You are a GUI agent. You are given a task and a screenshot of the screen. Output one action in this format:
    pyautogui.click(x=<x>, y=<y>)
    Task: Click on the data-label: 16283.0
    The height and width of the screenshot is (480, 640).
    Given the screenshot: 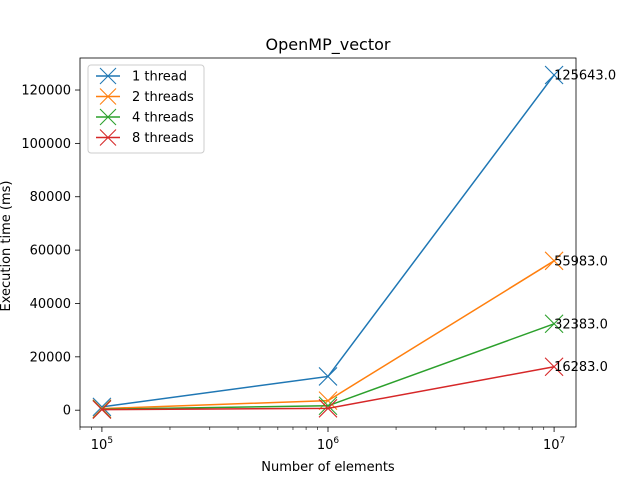 What is the action you would take?
    pyautogui.click(x=581, y=367)
    